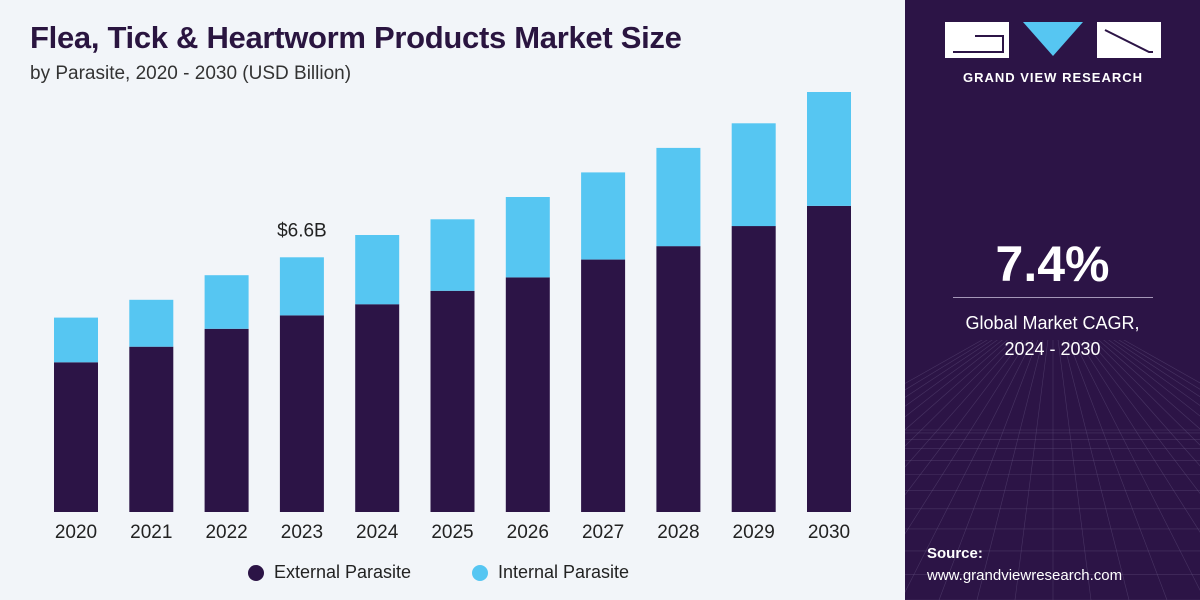 The image size is (1200, 600). Describe the element at coordinates (603, 532) in the screenshot. I see `x-tick-label: 2027` at that location.